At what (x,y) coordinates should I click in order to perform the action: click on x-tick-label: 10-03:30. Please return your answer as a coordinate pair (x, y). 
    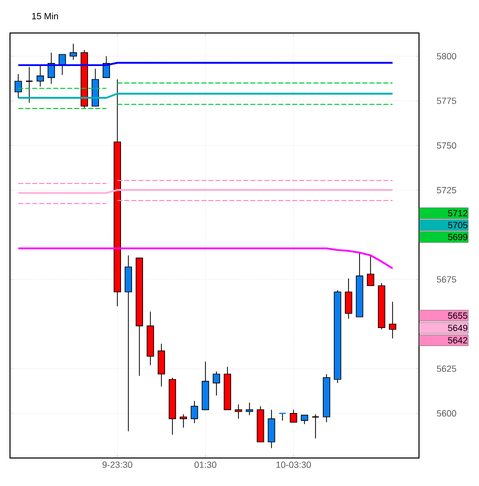
    Looking at the image, I should click on (293, 465).